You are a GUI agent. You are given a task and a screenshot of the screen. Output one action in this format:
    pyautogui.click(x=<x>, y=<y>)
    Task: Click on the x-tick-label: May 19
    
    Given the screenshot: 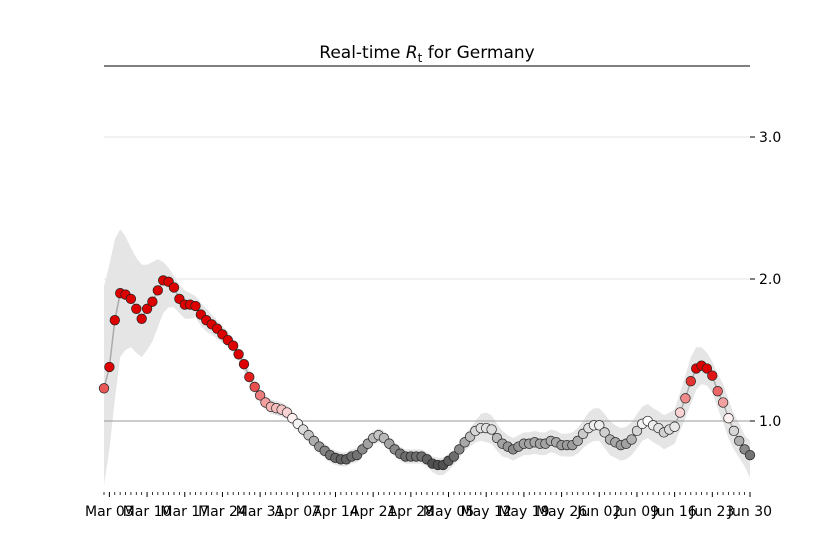 What is the action you would take?
    pyautogui.click(x=523, y=512)
    